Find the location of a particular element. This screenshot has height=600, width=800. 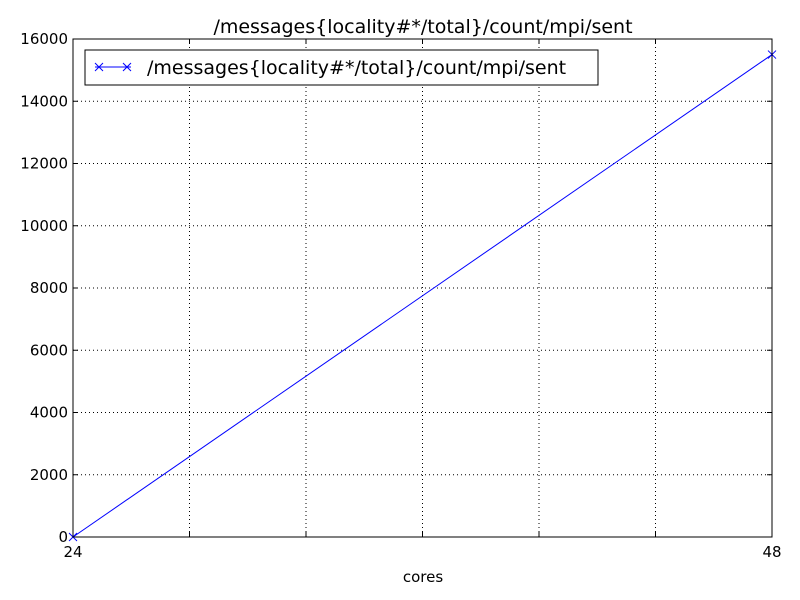

legend-marker-left is located at coordinates (99, 67).